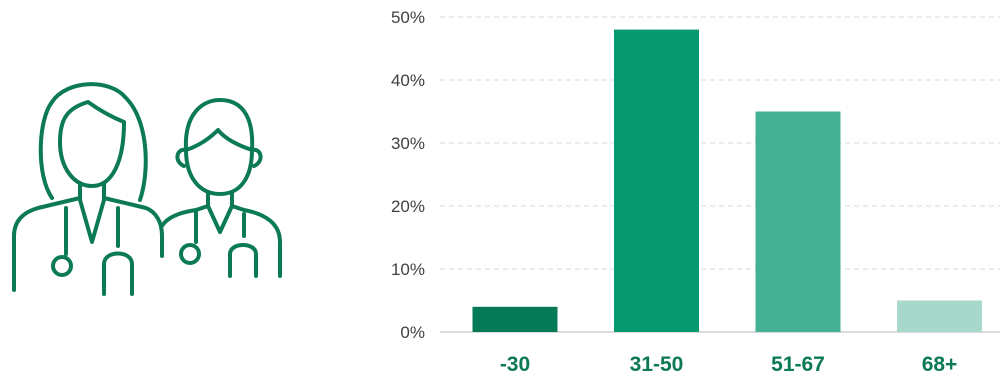 Image resolution: width=1005 pixels, height=381 pixels. Describe the element at coordinates (88, 189) in the screenshot. I see `female-doctor-icon` at that location.